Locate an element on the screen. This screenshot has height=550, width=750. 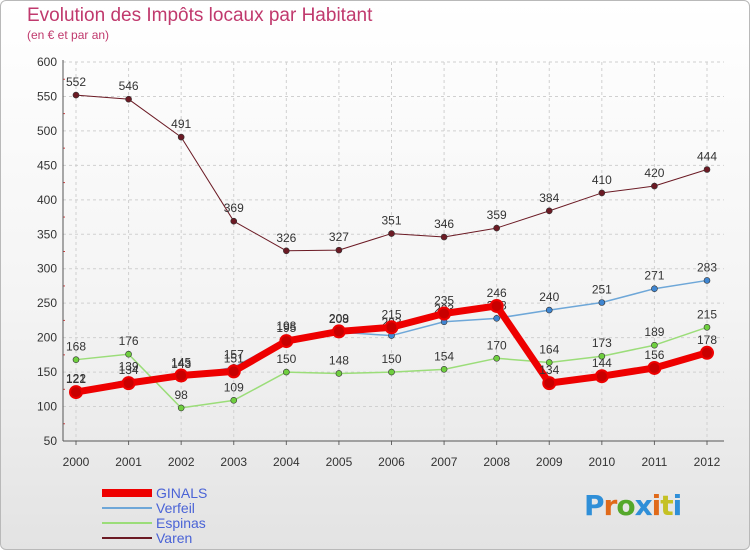
x-tick-label: 2001 is located at coordinates (128, 462).